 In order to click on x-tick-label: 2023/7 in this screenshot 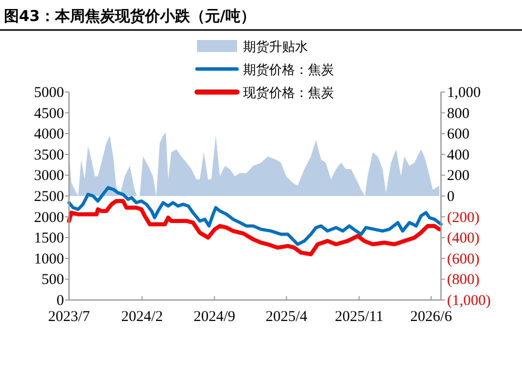, I will do `click(69, 317)`.